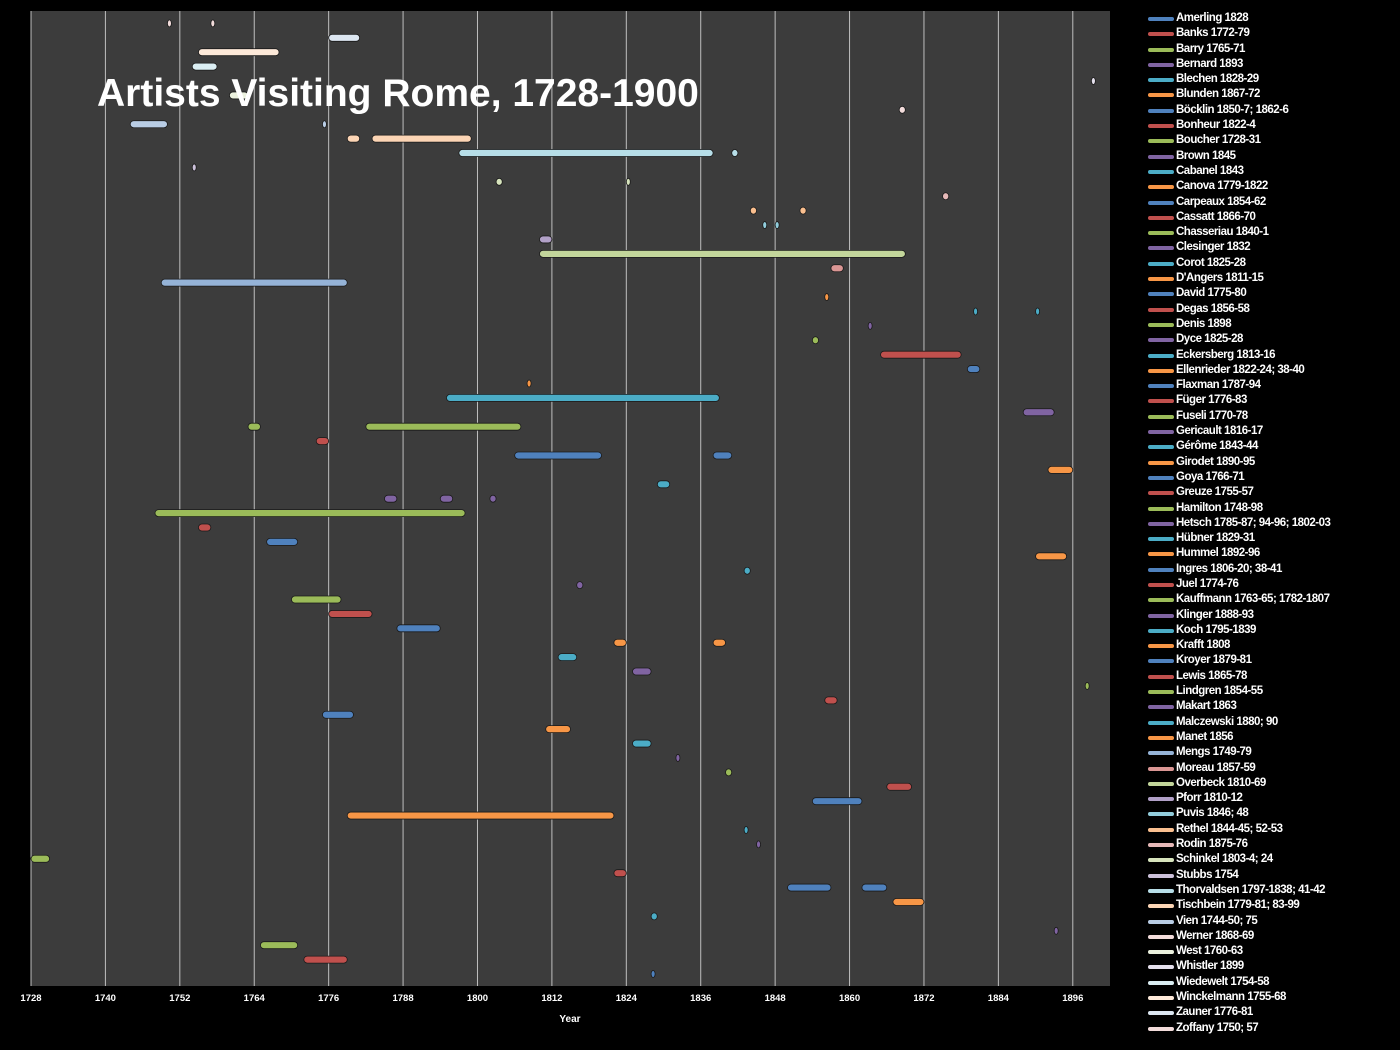 The image size is (1400, 1050). Describe the element at coordinates (1217, 1027) in the screenshot. I see `legend-label: Zoffany 1750; 57` at that location.